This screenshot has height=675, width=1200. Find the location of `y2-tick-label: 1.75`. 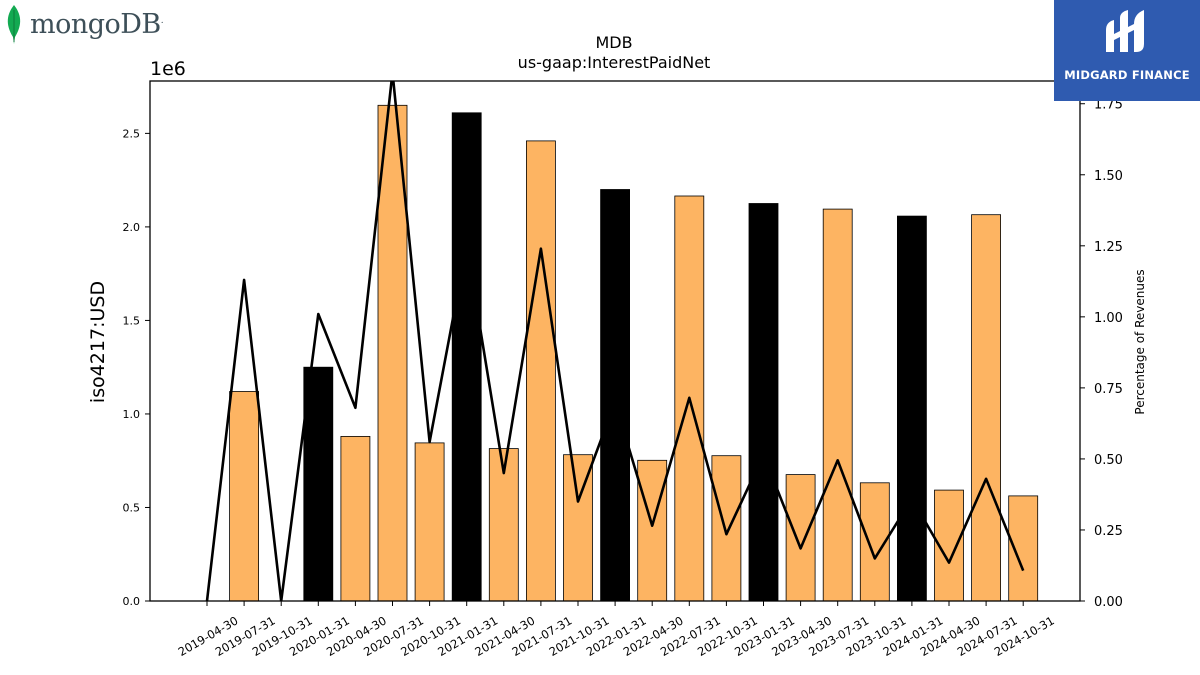

y2-tick-label: 1.75 is located at coordinates (1108, 105).